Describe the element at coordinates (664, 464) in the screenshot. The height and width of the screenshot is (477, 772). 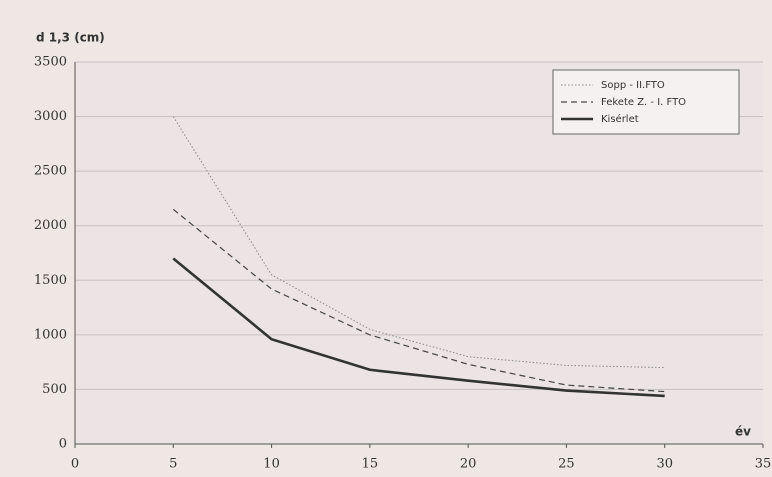
I see `x-tick-label: 30` at that location.